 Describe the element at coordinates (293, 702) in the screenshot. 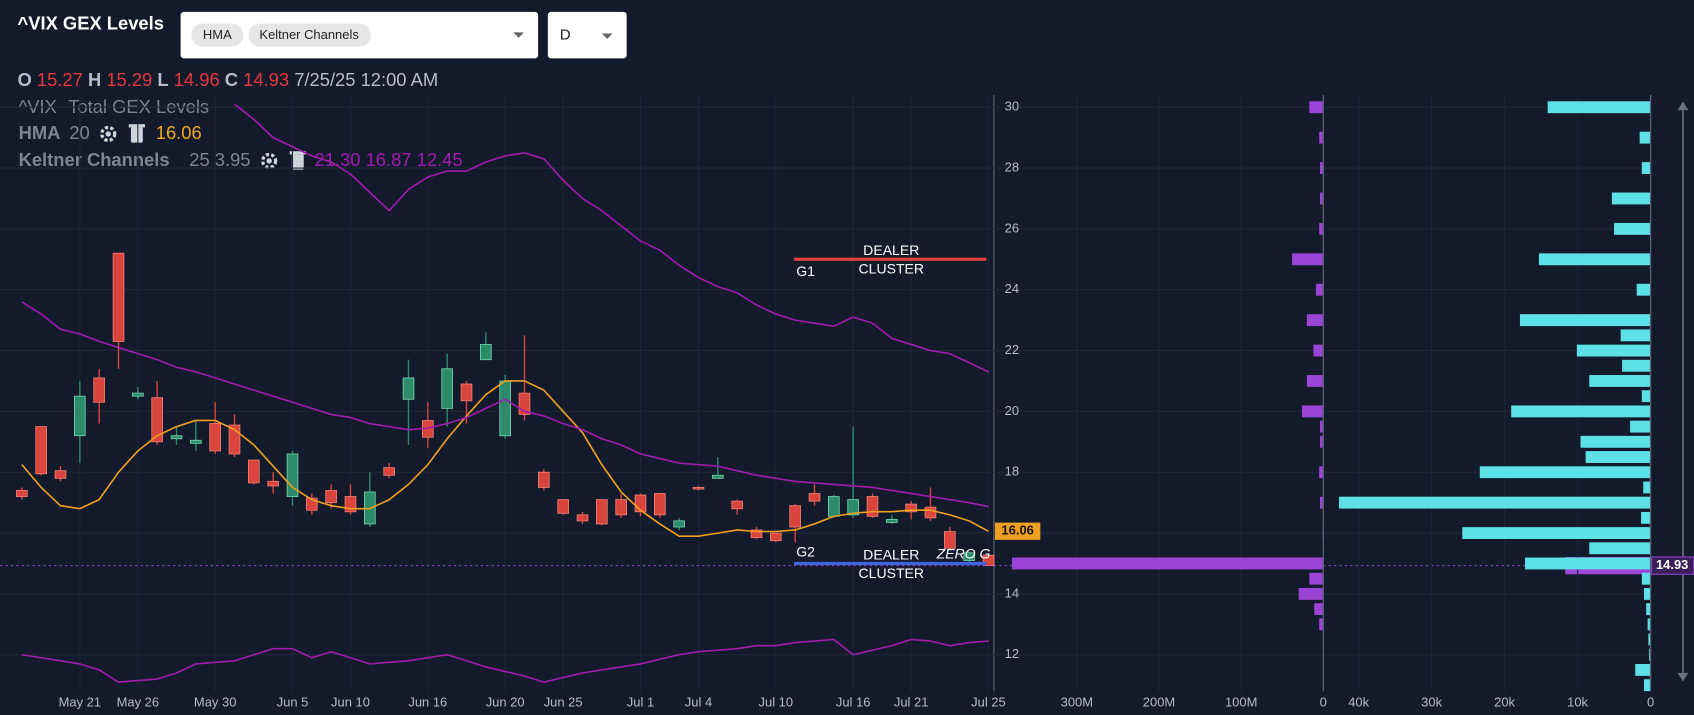

I see `x-tick-label: Jun 5` at that location.